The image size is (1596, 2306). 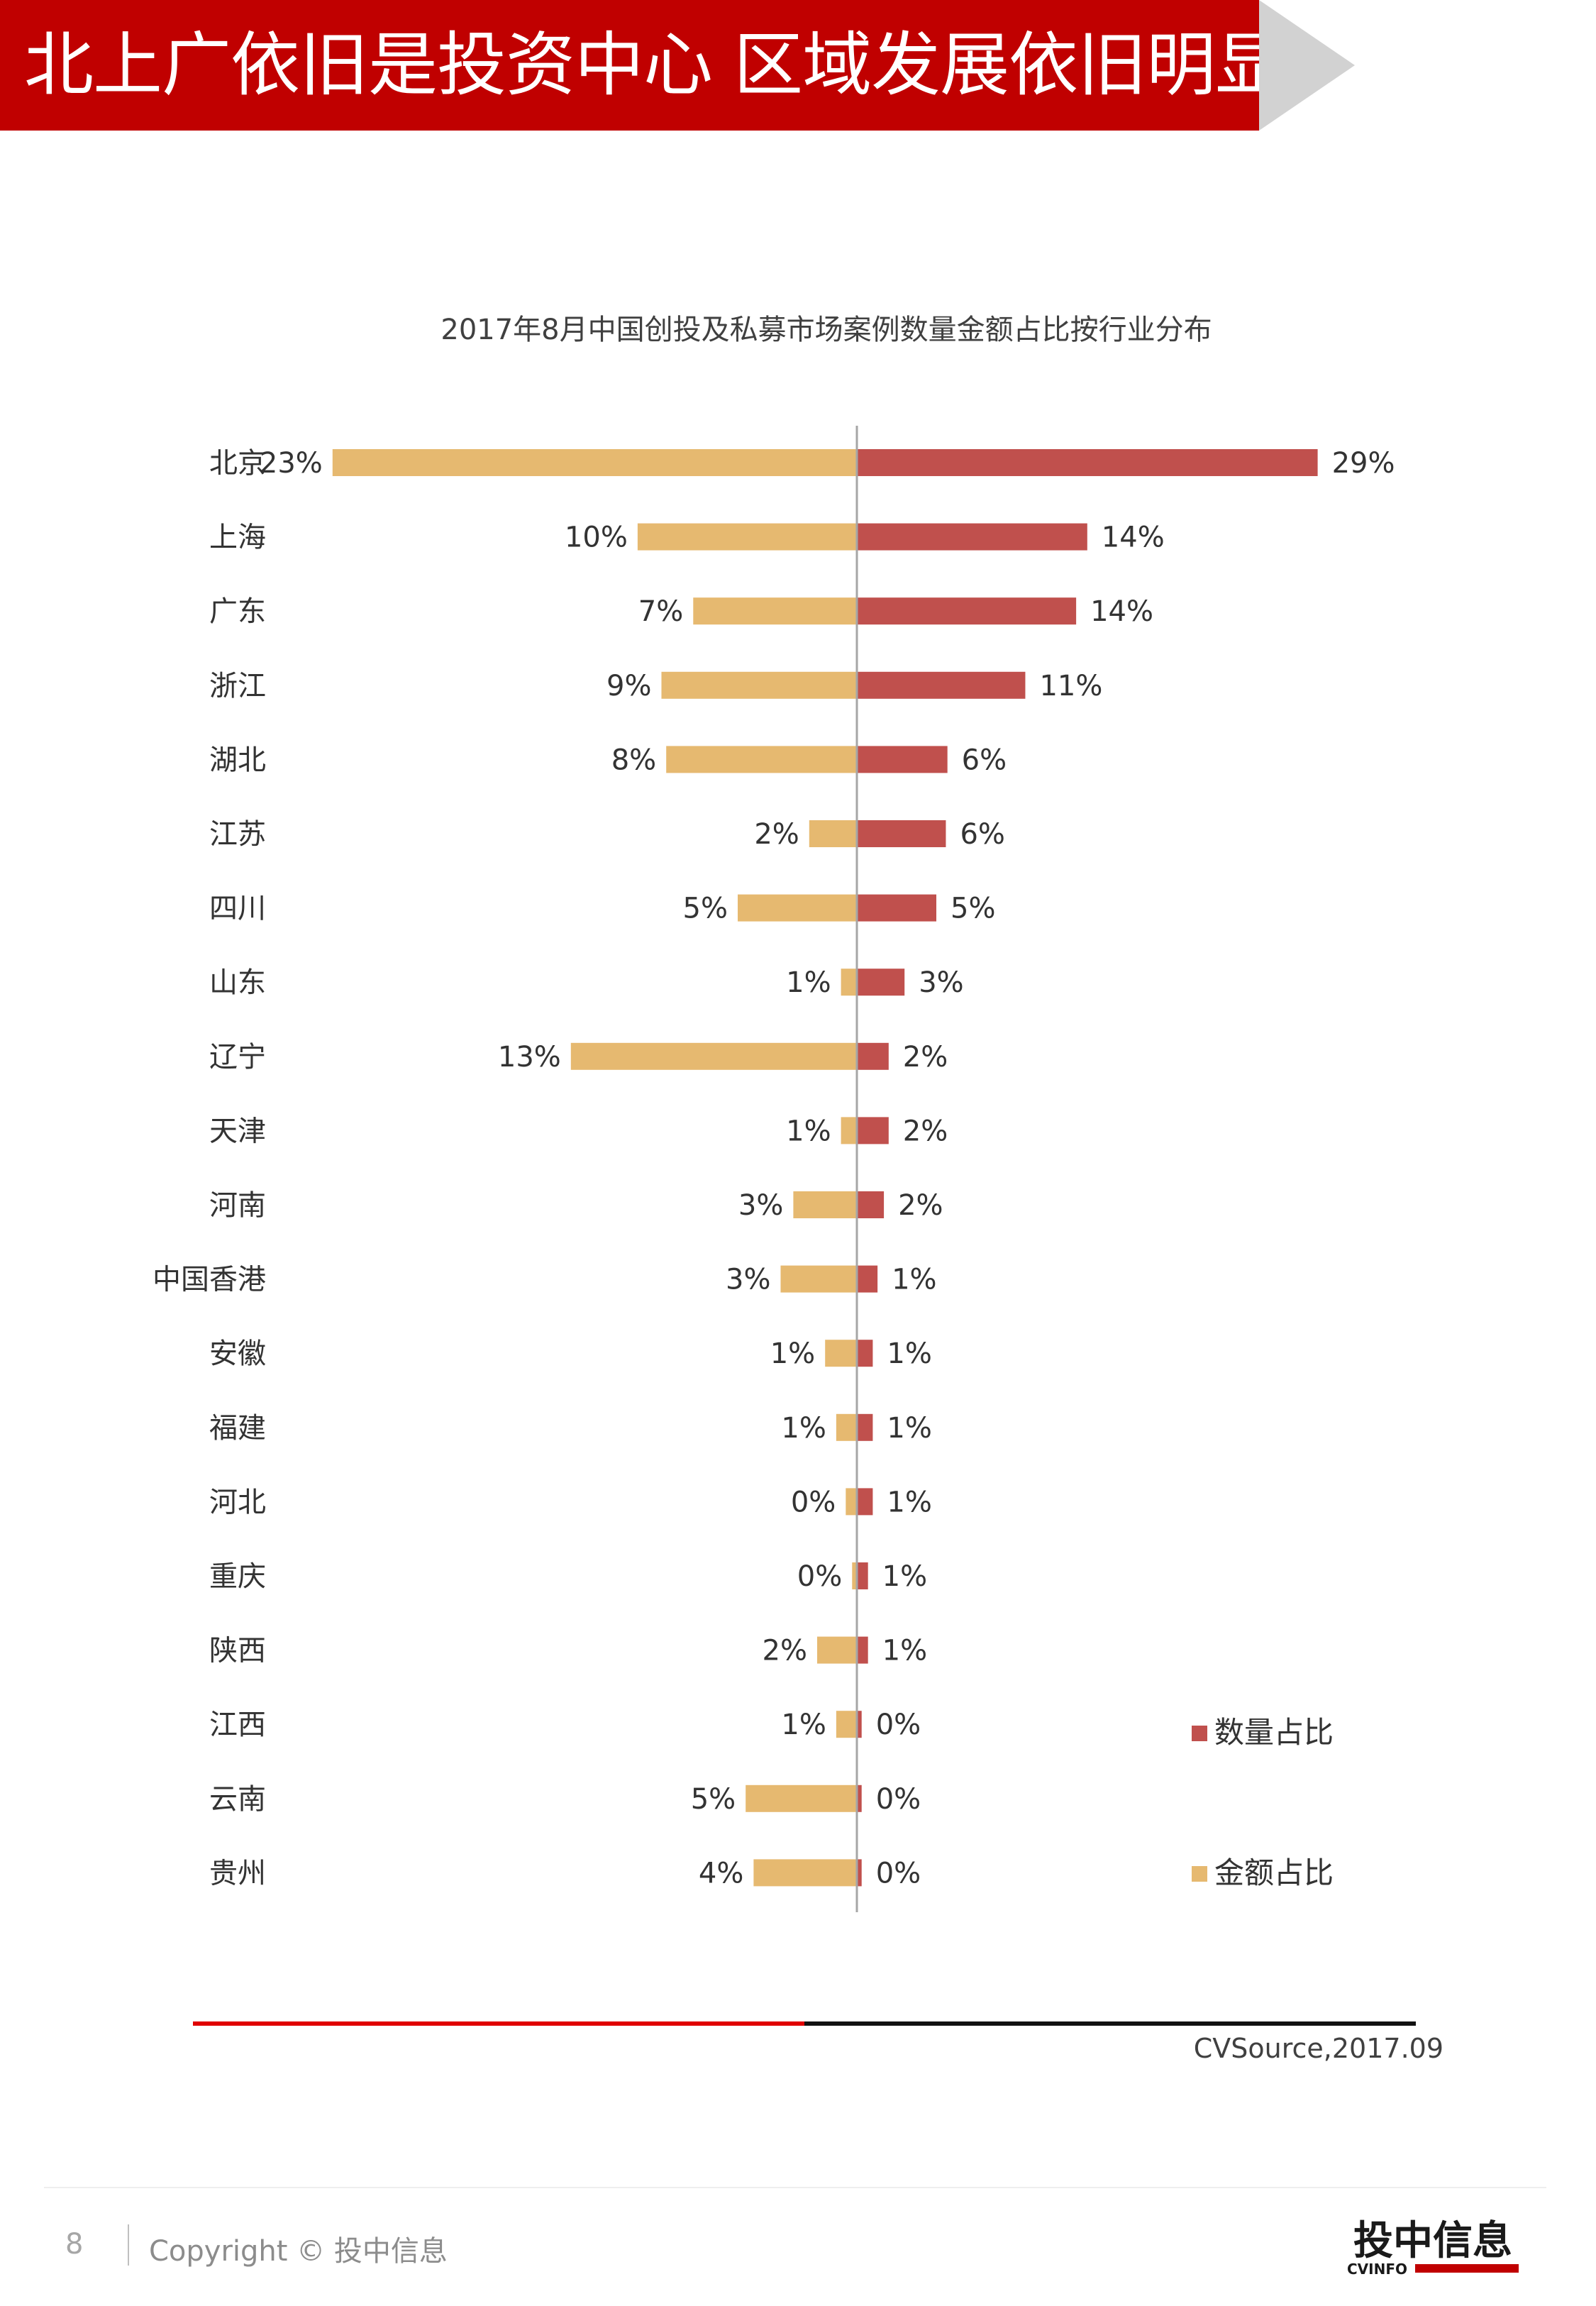 What do you see at coordinates (1364, 463) in the screenshot?
I see `count-value-label: 29%` at bounding box center [1364, 463].